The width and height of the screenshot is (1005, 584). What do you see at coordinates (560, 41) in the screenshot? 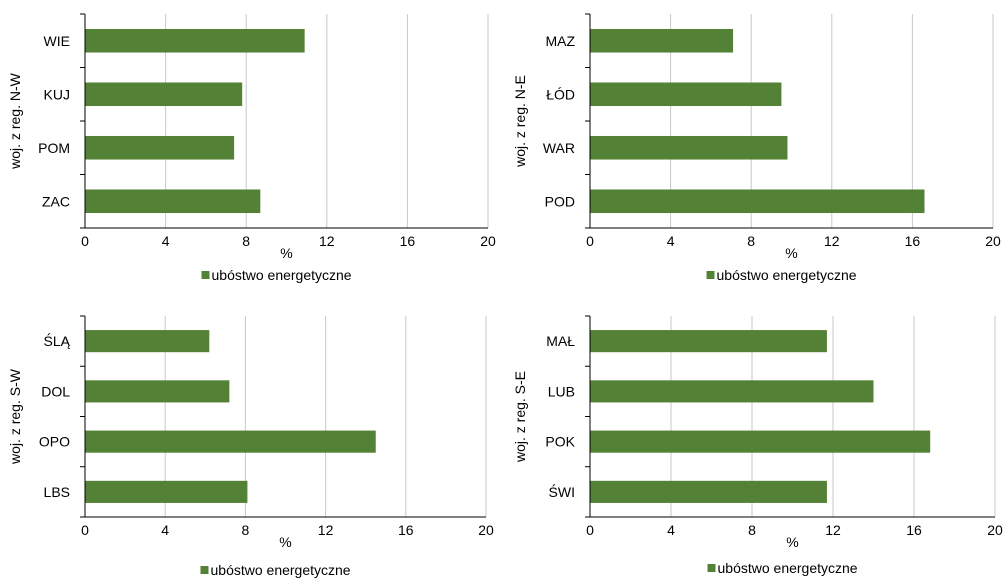
I see `category-label: MAZ` at bounding box center [560, 41].